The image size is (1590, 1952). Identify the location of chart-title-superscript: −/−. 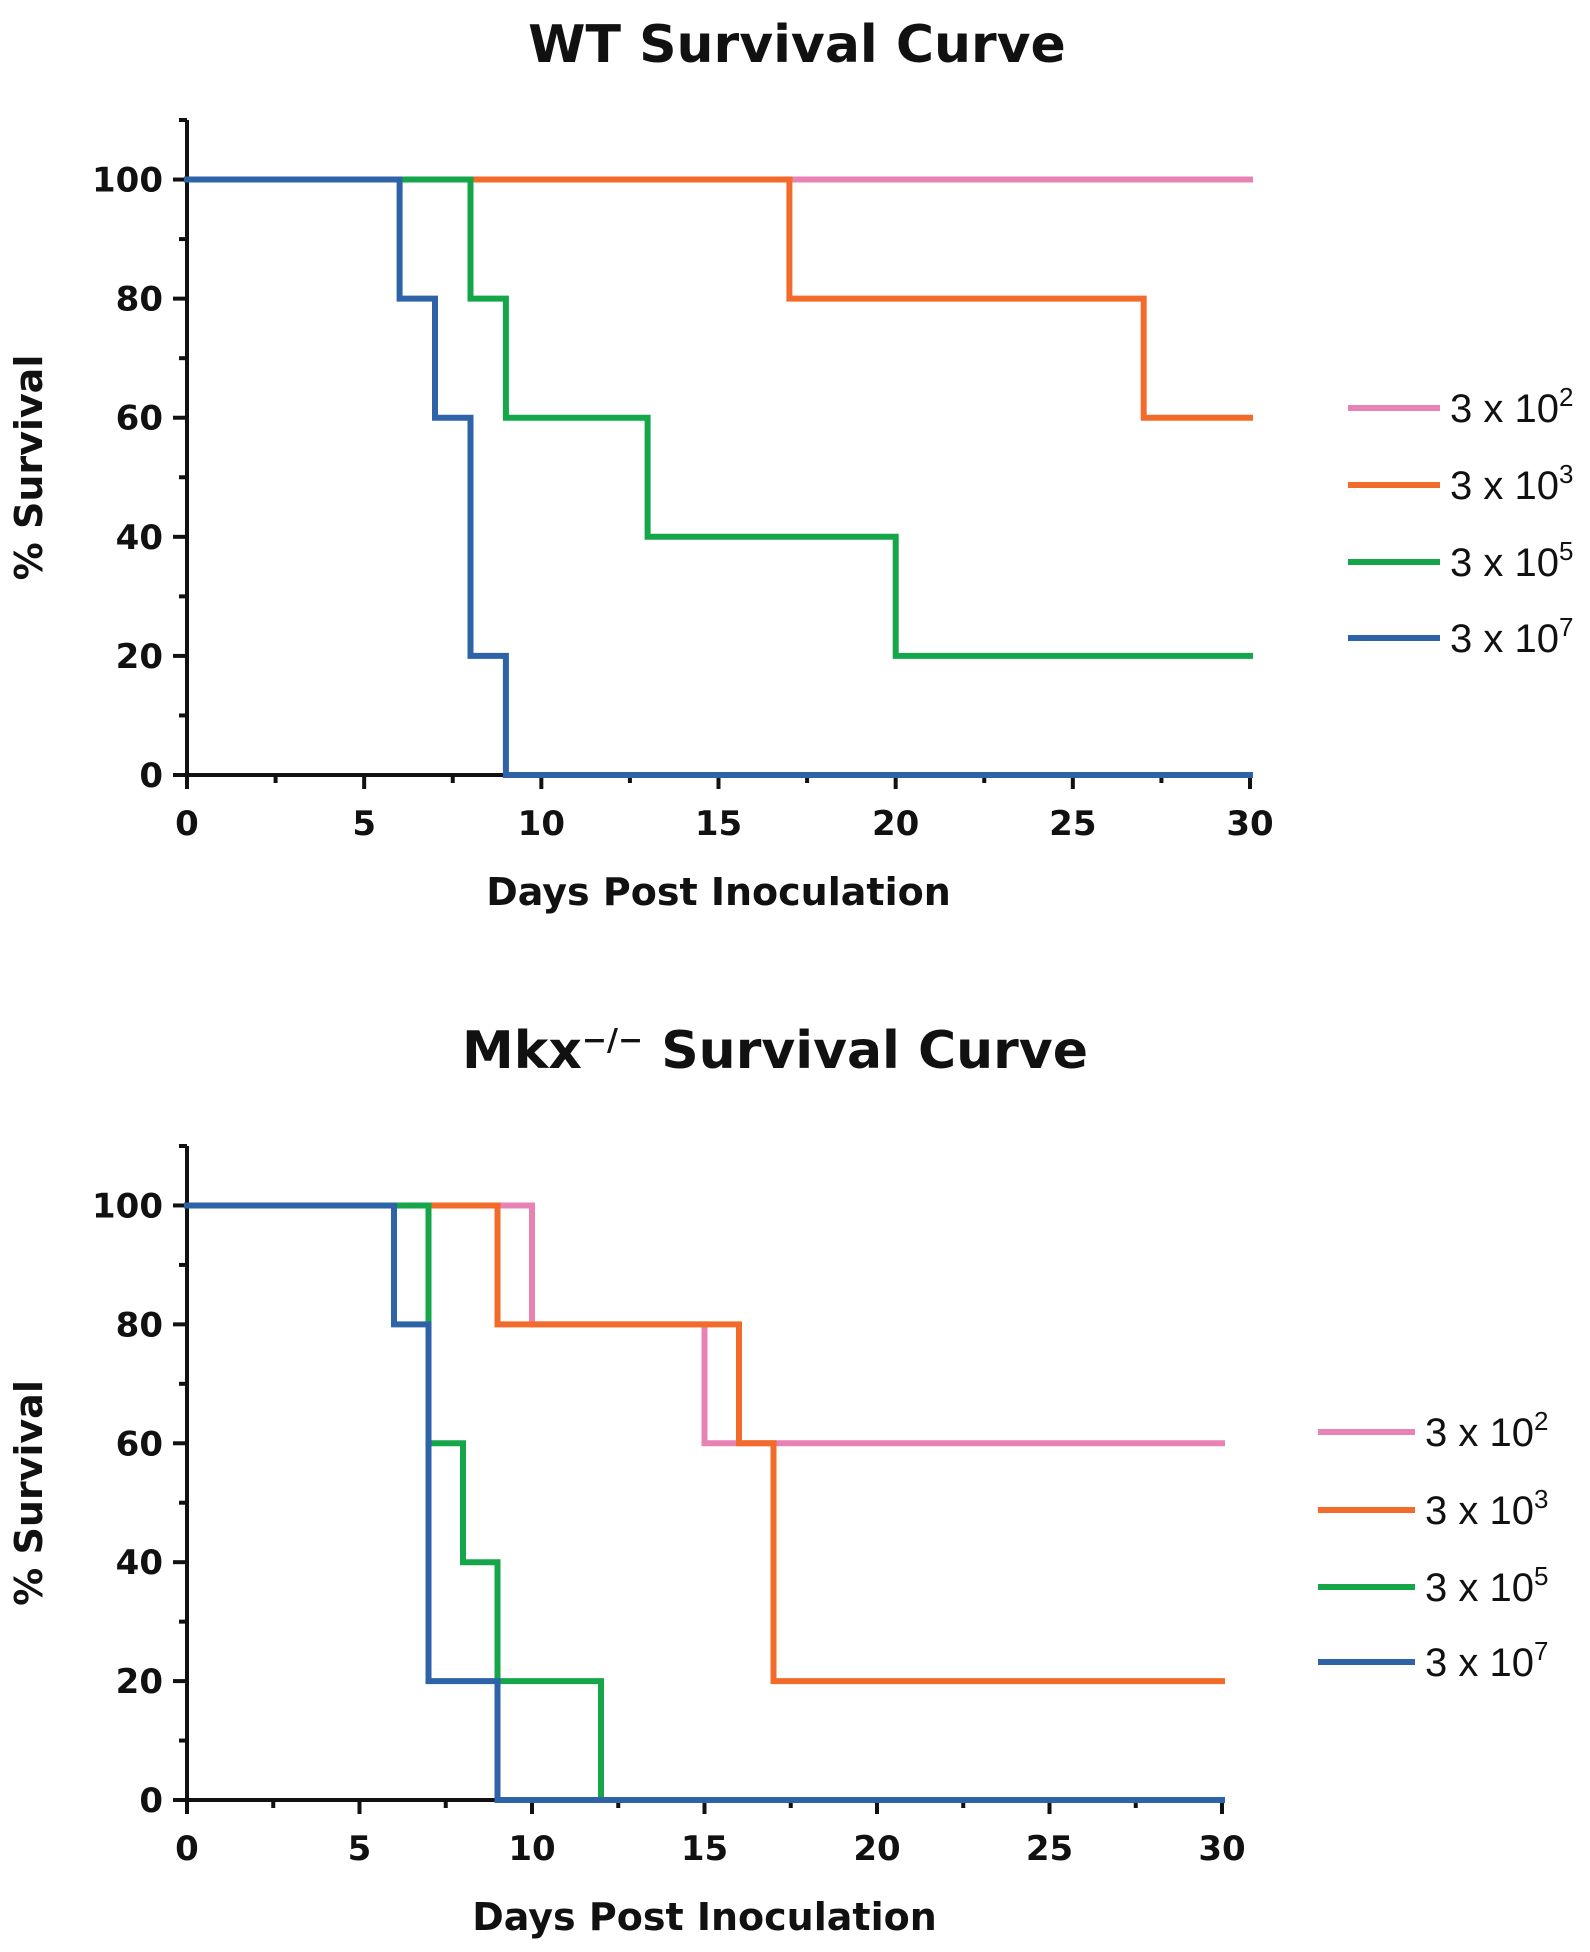
(612, 1040).